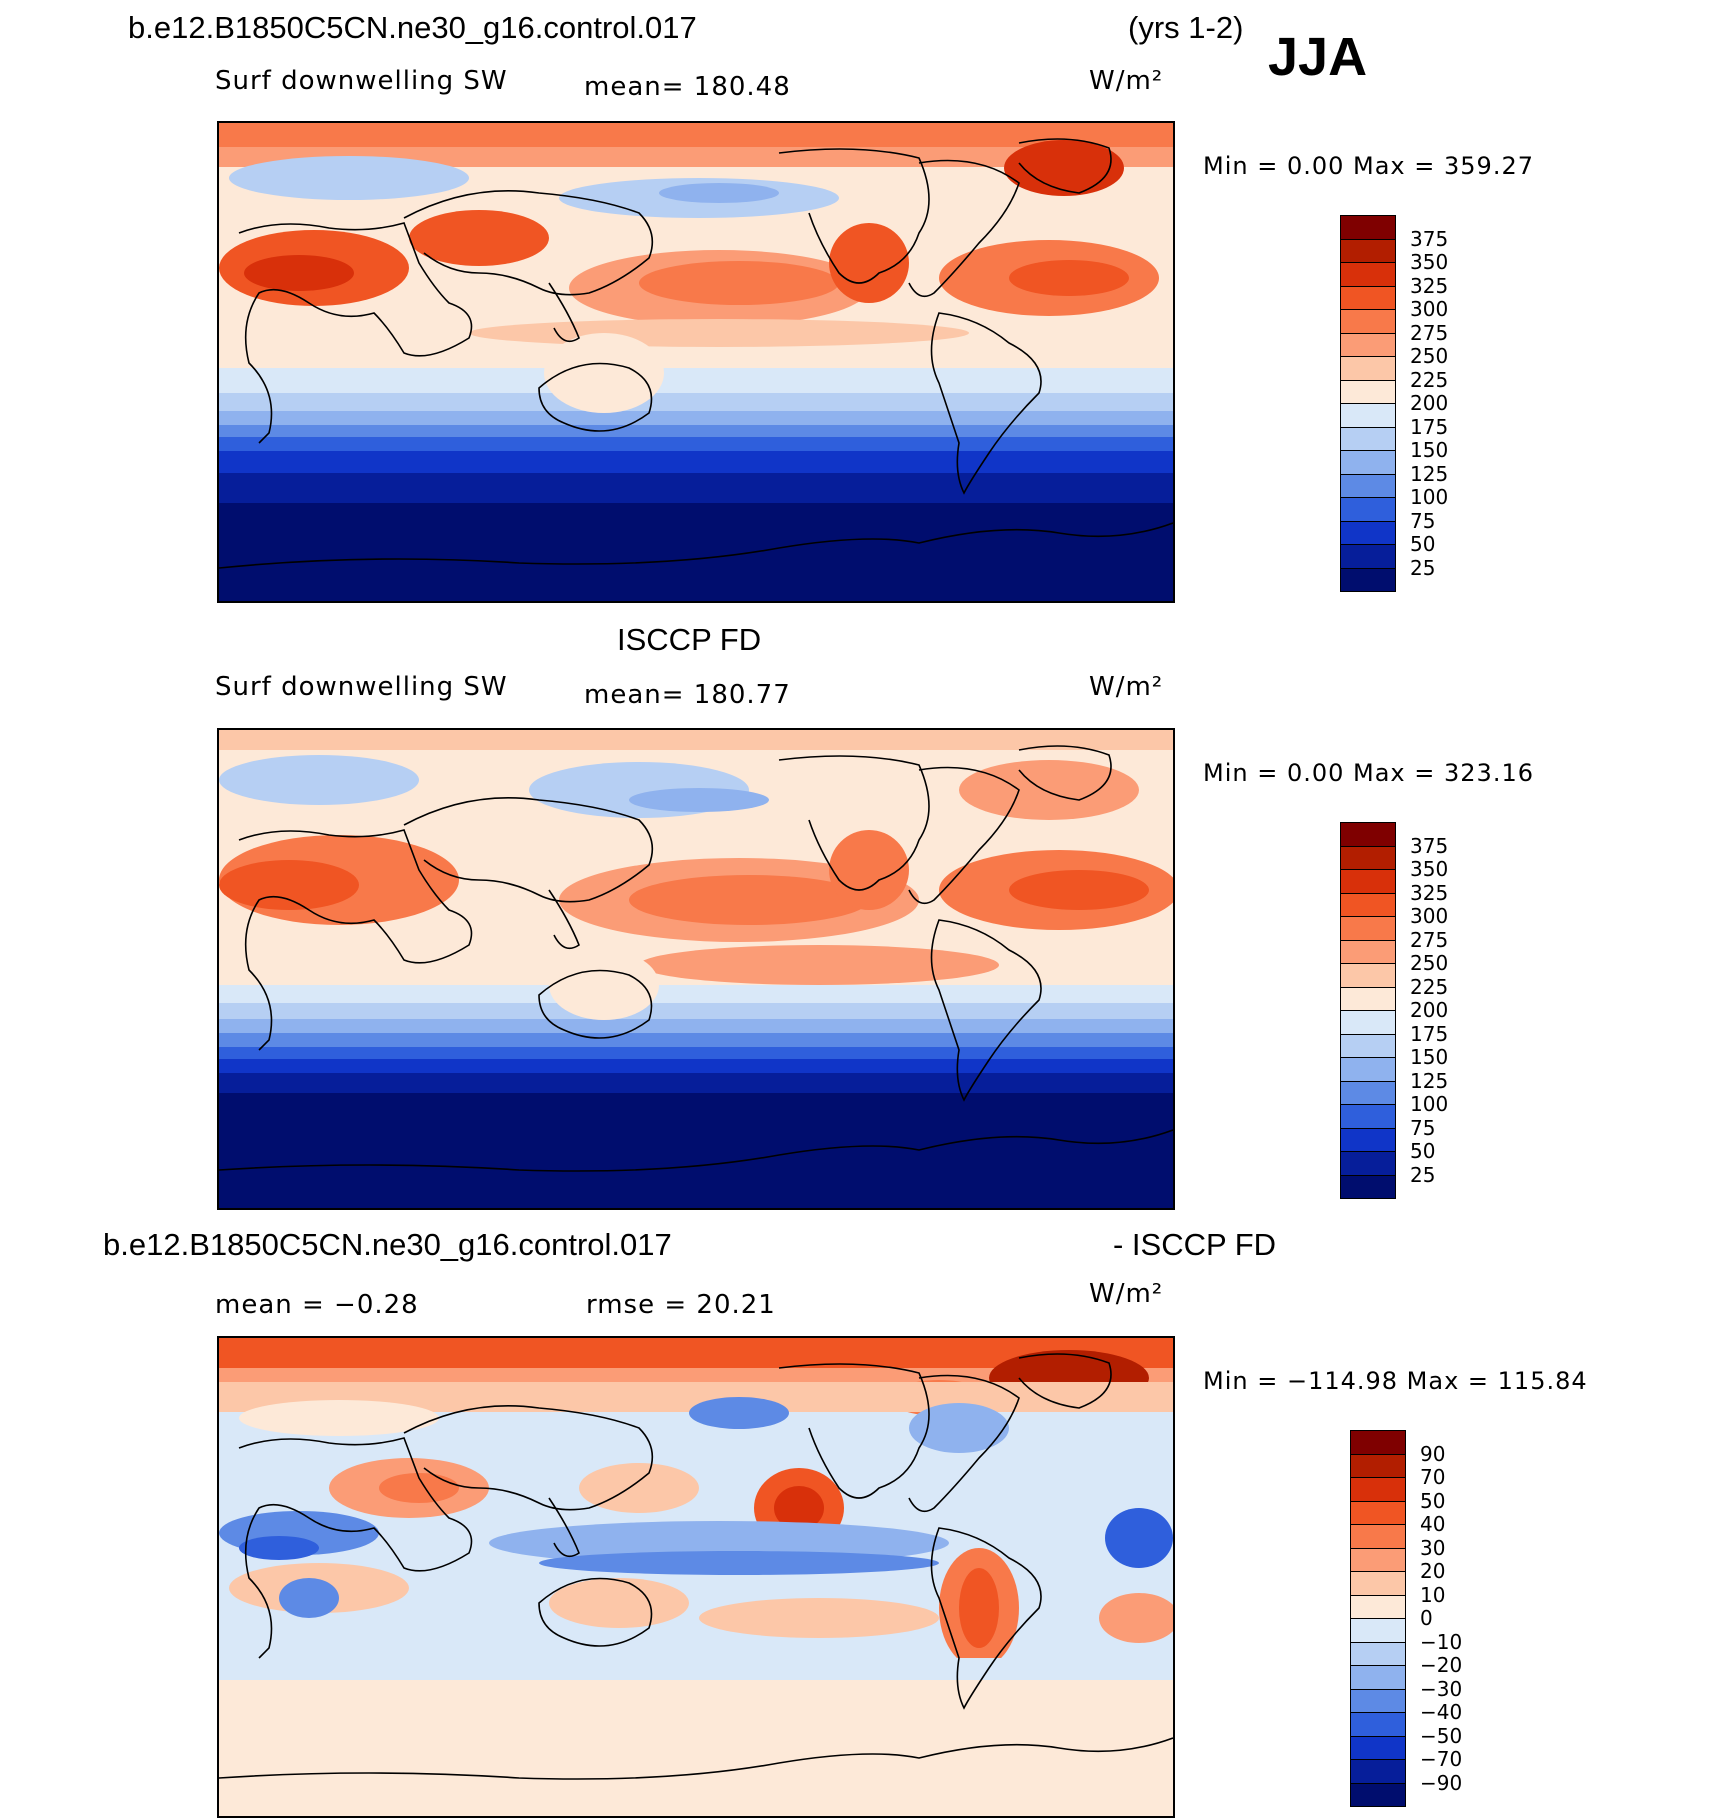 This screenshot has width=1710, height=1819. I want to click on panel3-colorbar-tick-label: −70, so click(1441, 1759).